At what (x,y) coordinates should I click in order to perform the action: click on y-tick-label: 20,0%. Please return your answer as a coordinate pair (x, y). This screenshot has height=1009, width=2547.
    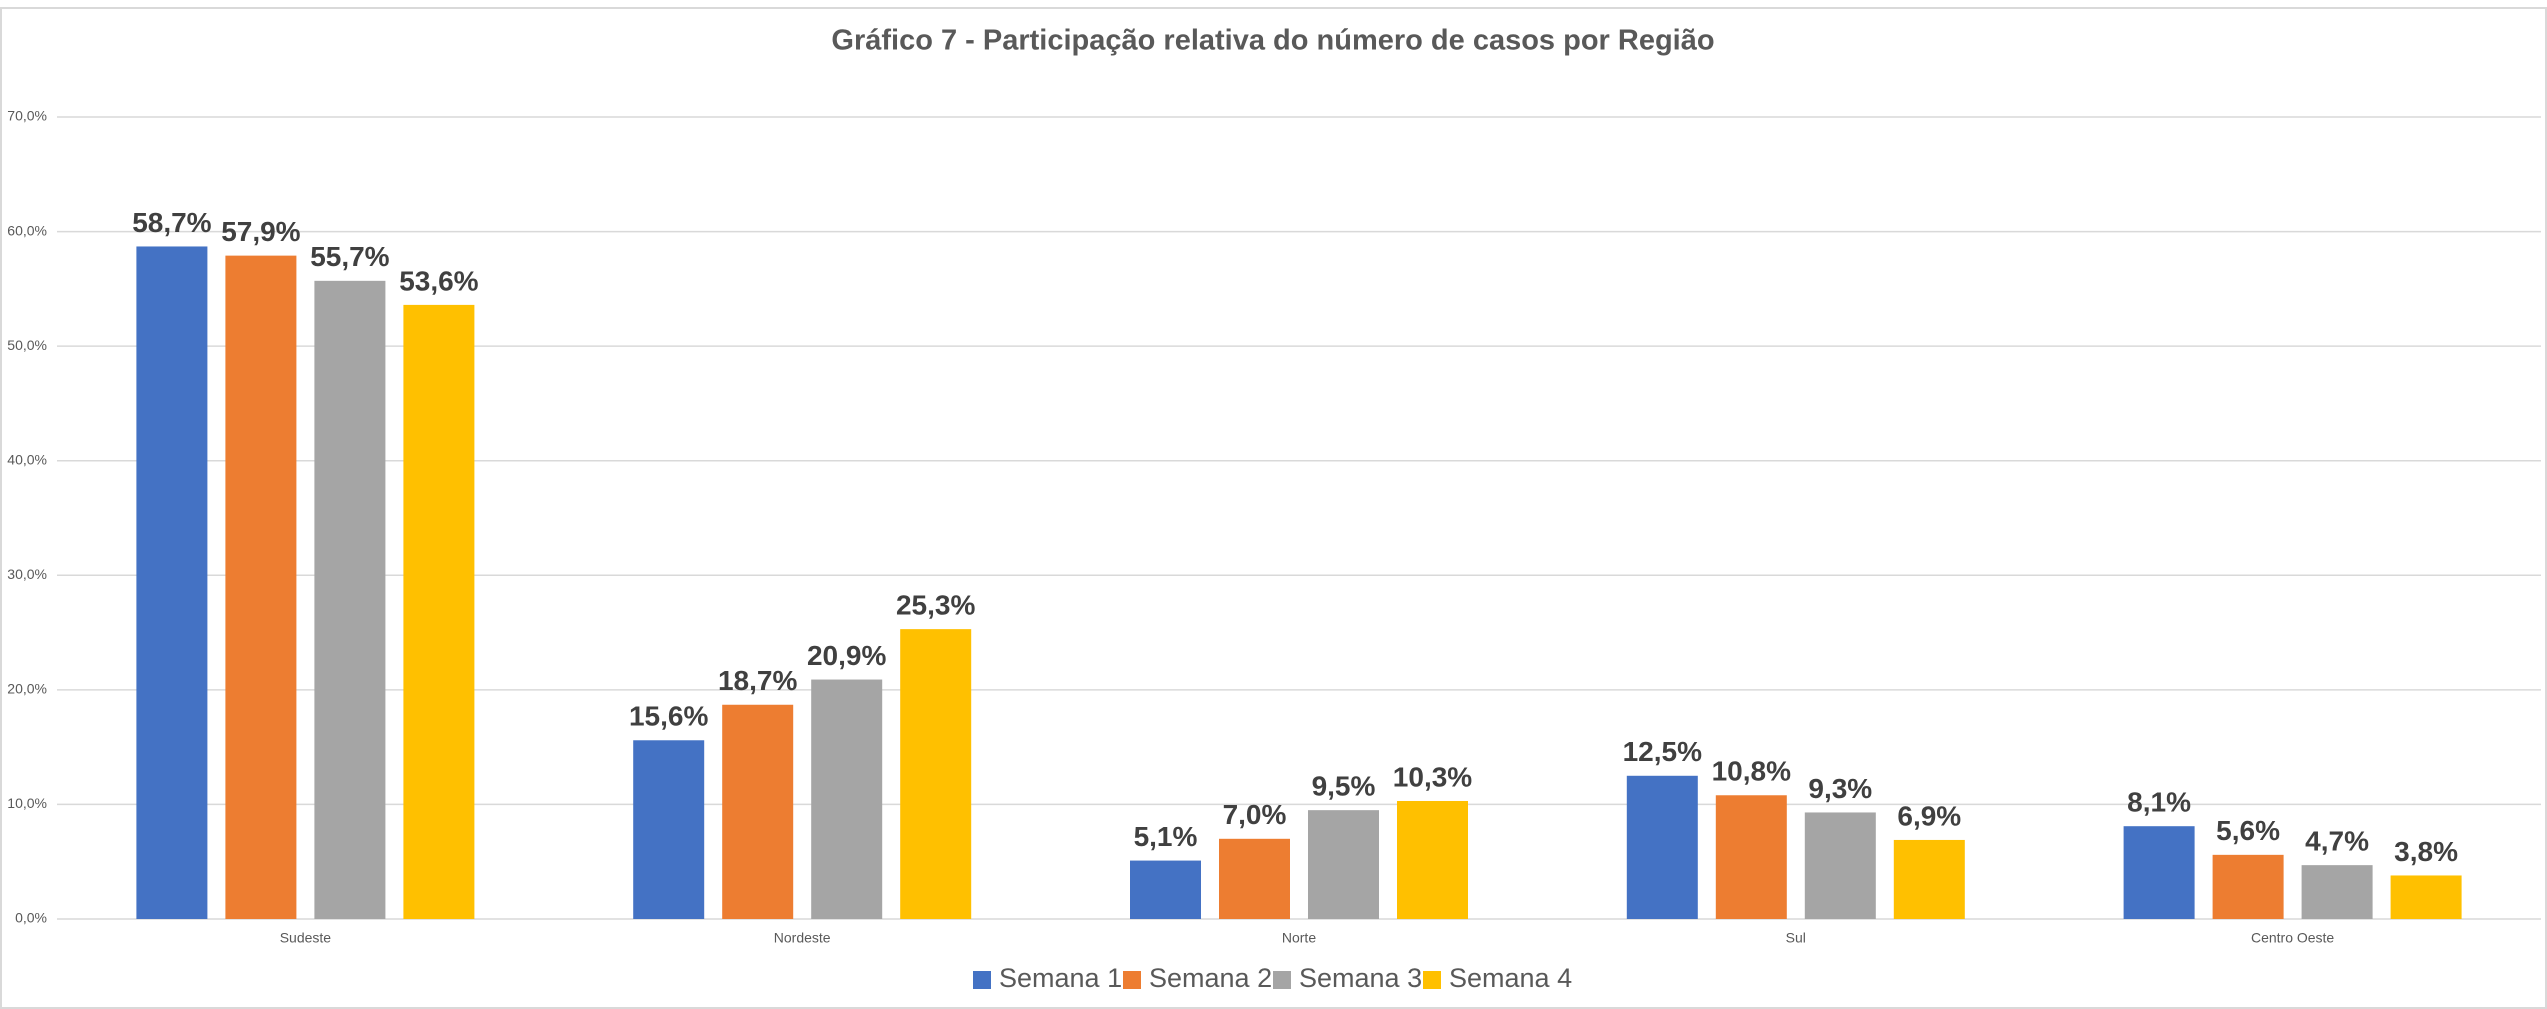
    Looking at the image, I should click on (27, 689).